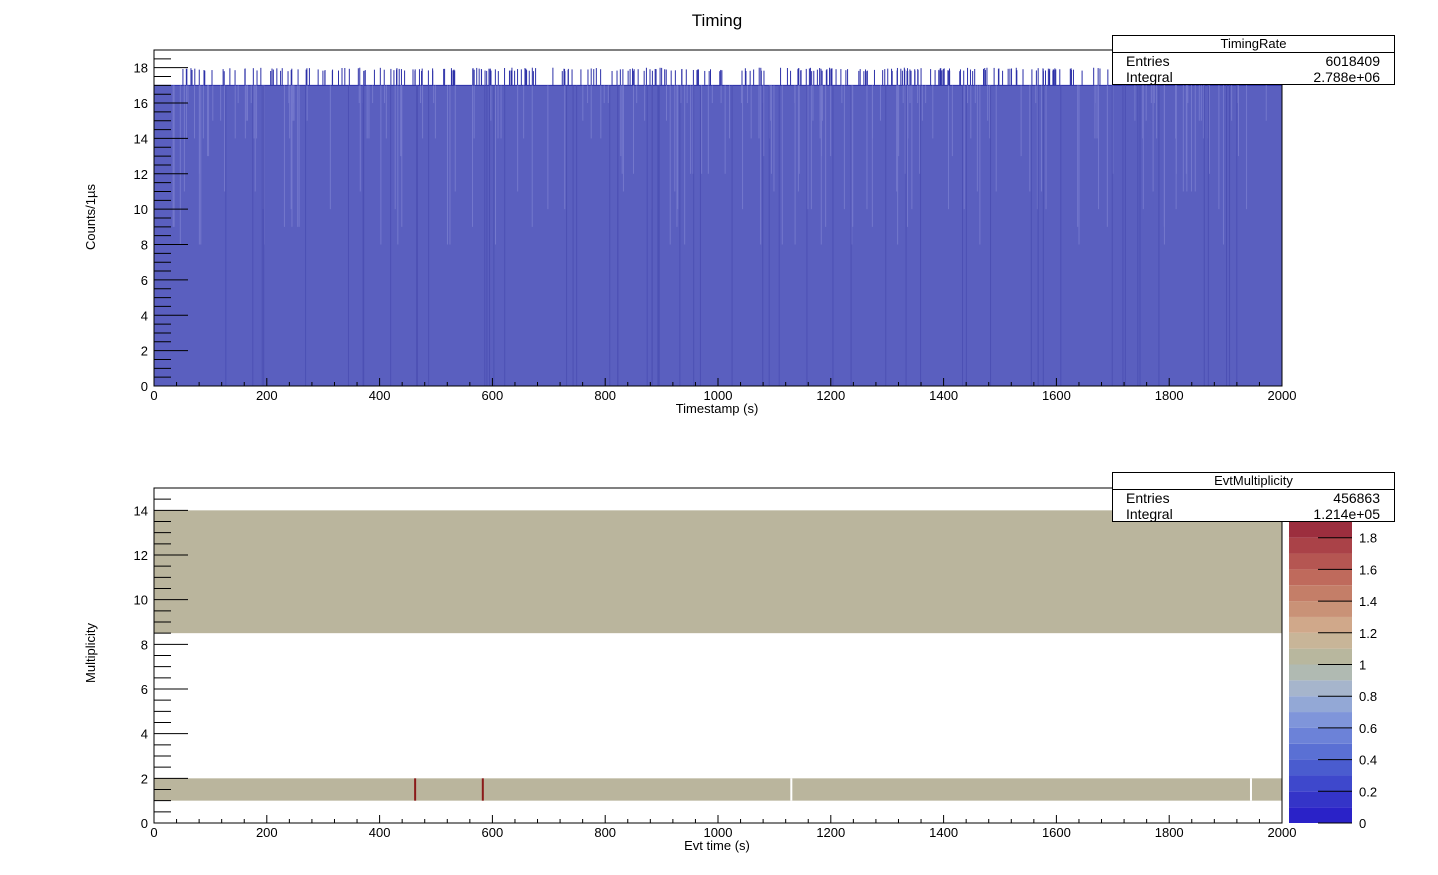 The height and width of the screenshot is (875, 1438). Describe the element at coordinates (90, 216) in the screenshot. I see `y-axis-label-counts: Counts/1µs` at that location.